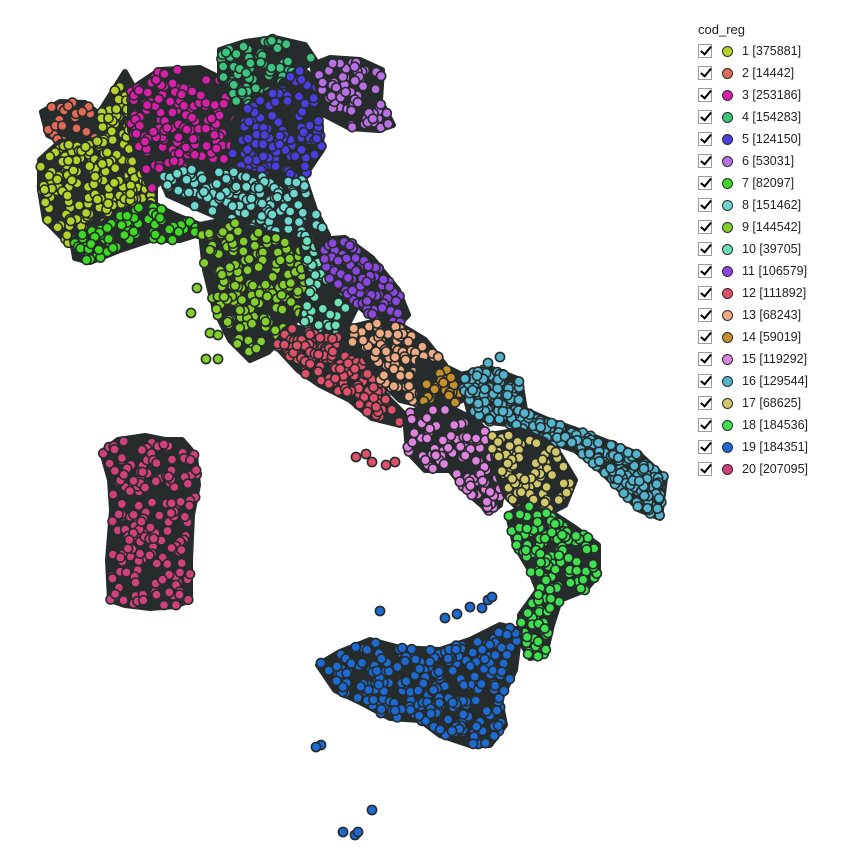 This screenshot has height=861, width=843. I want to click on legend-item-18: 18 [184536], so click(768, 425).